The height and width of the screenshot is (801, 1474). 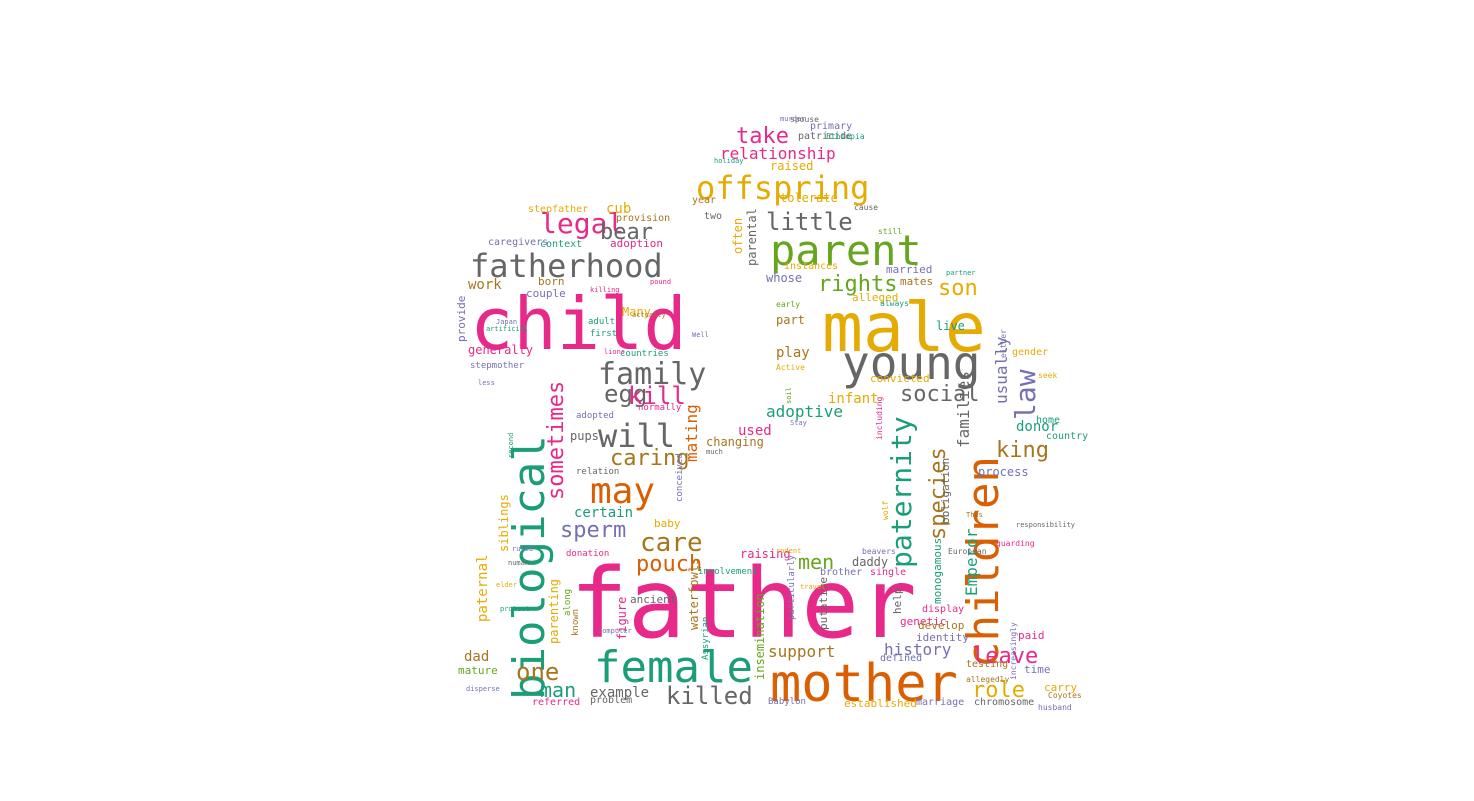 What do you see at coordinates (1048, 375) in the screenshot?
I see `word-seek: seek` at bounding box center [1048, 375].